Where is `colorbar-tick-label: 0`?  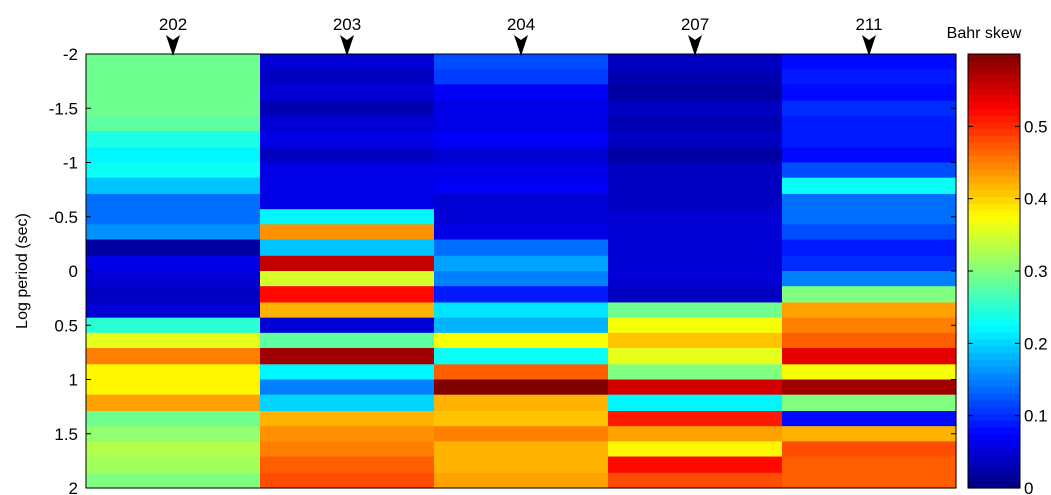
colorbar-tick-label: 0 is located at coordinates (1028, 487).